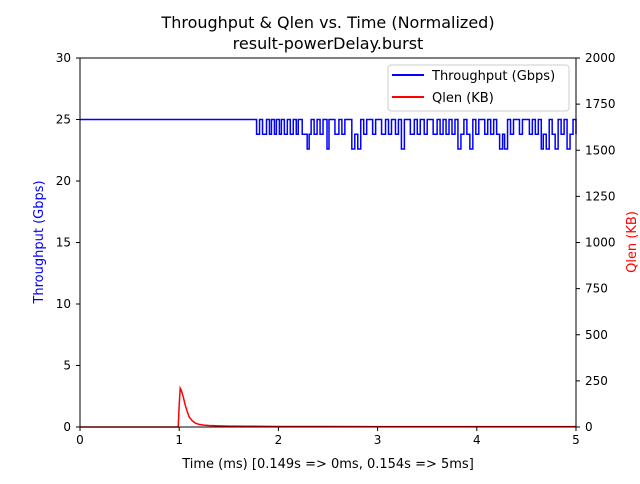 This screenshot has height=484, width=640. What do you see at coordinates (463, 98) in the screenshot?
I see `legend-qlen-label: Qlen (KB)` at bounding box center [463, 98].